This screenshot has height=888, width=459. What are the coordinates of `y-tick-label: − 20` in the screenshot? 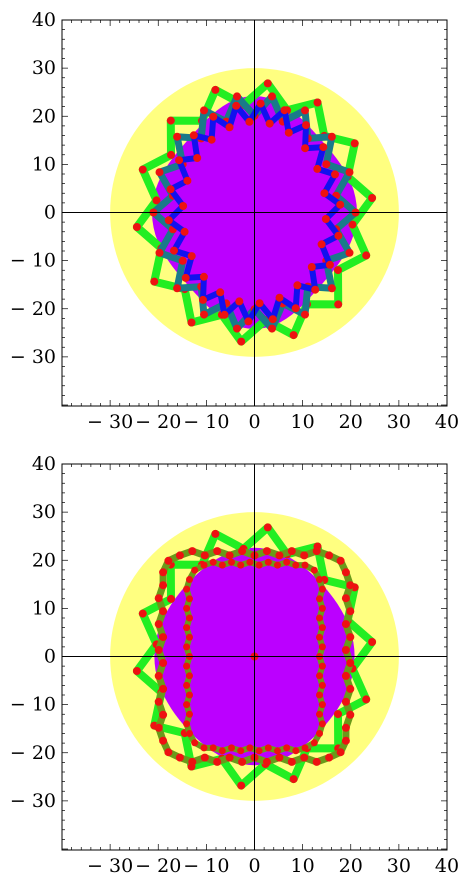 It's located at (33, 309).